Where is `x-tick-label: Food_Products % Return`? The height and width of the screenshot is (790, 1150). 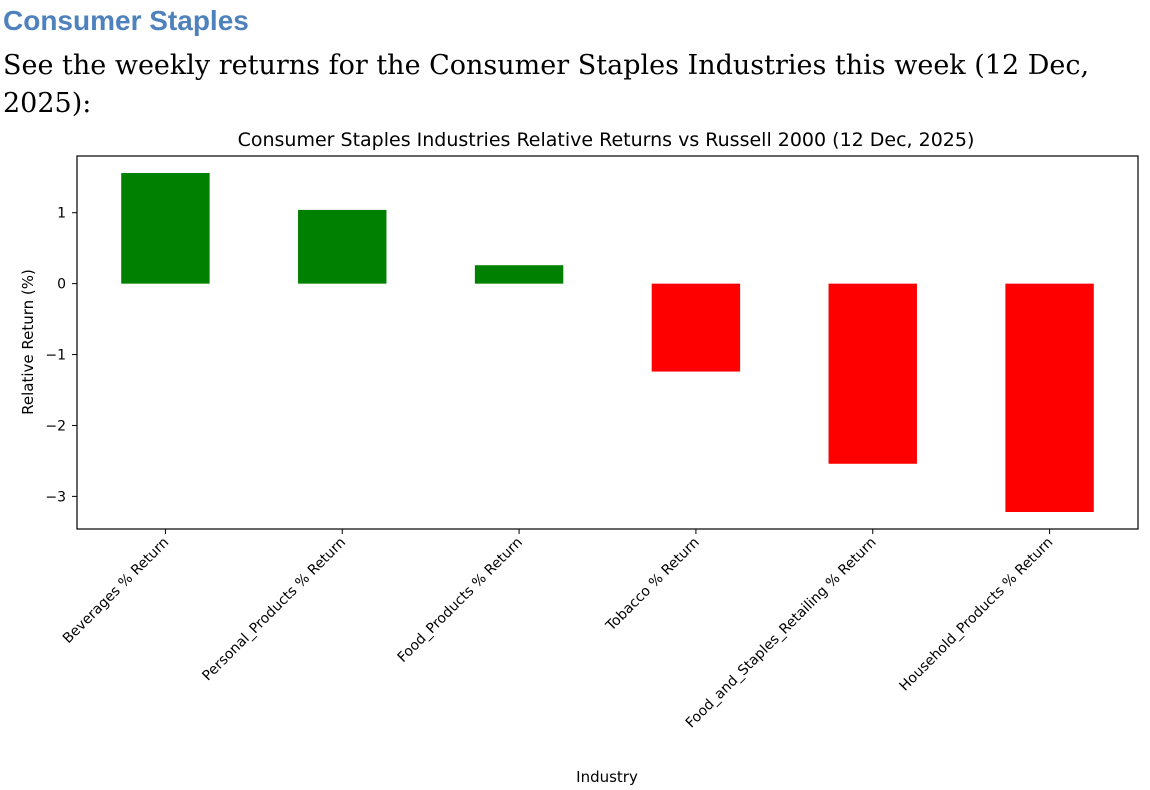 x-tick-label: Food_Products % Return is located at coordinates (460, 600).